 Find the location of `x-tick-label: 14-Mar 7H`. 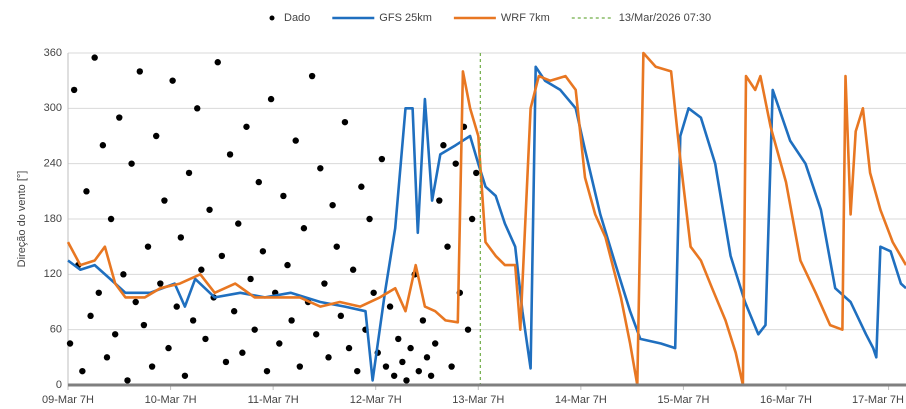

x-tick-label: 14-Mar 7H is located at coordinates (581, 400).